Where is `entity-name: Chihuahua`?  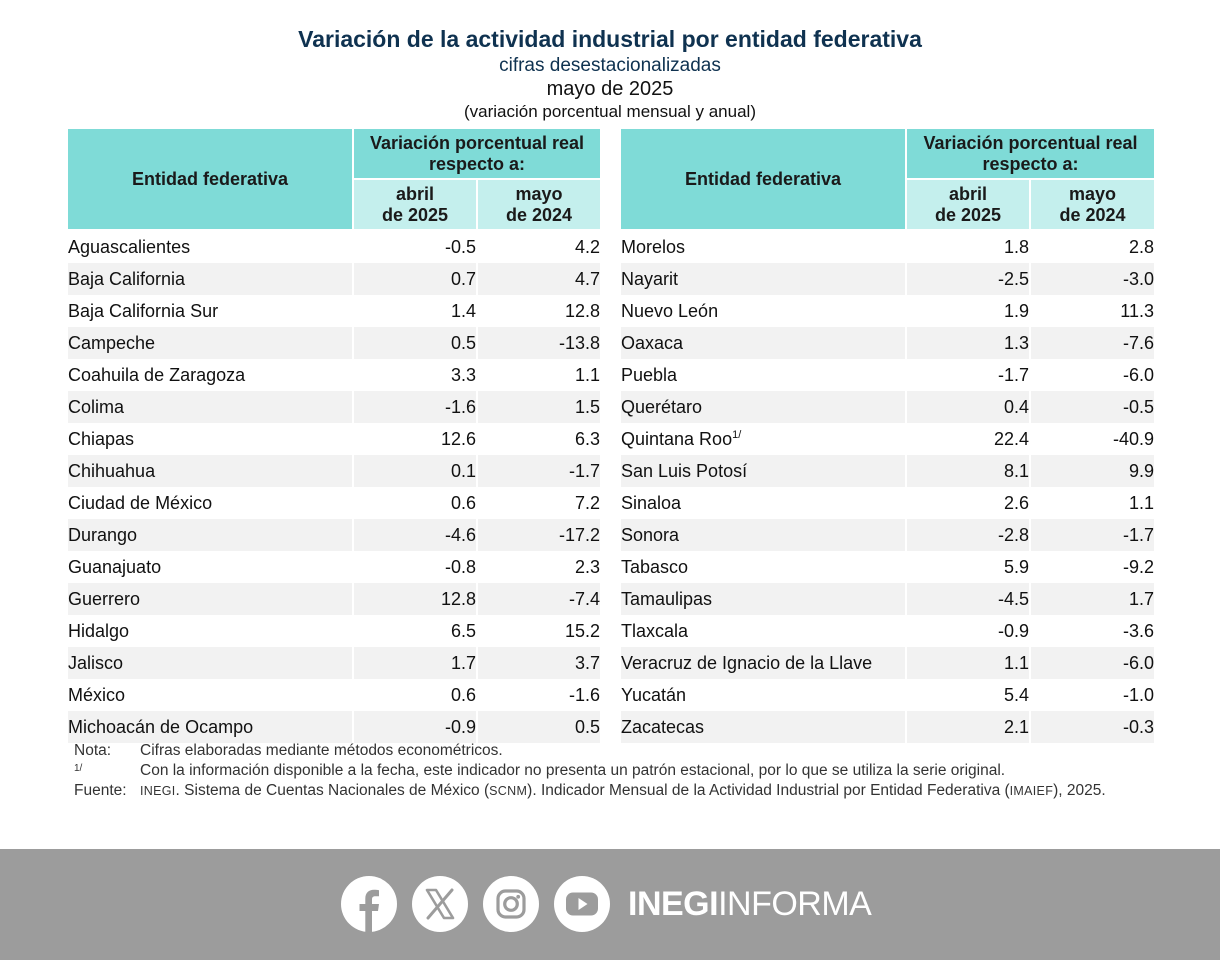 entity-name: Chihuahua is located at coordinates (112, 470).